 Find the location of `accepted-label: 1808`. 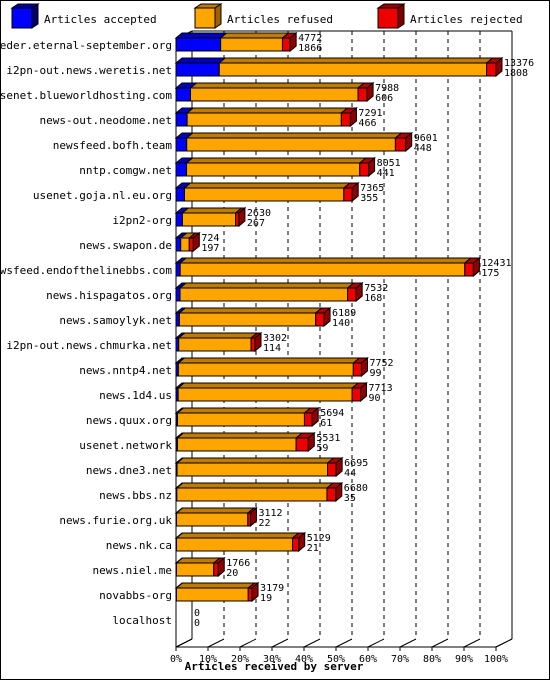

accepted-label: 1808 is located at coordinates (516, 73).